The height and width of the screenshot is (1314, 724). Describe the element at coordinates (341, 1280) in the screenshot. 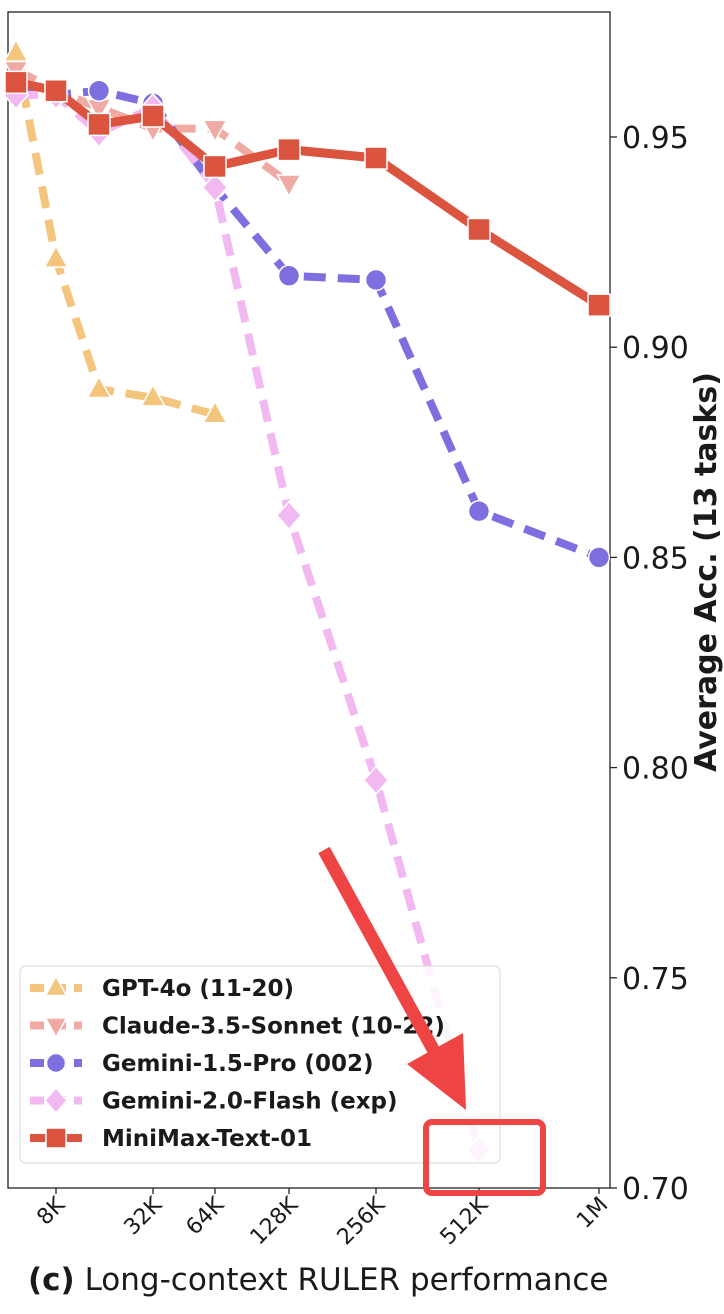

I see `caption-text: Long-context RULER performance` at that location.